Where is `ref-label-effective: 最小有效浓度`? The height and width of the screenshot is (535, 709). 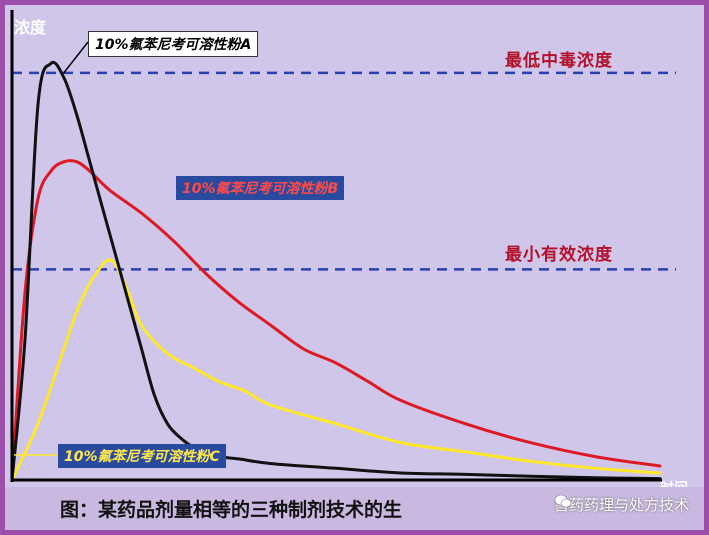
ref-label-effective: 最小有效浓度 is located at coordinates (559, 255).